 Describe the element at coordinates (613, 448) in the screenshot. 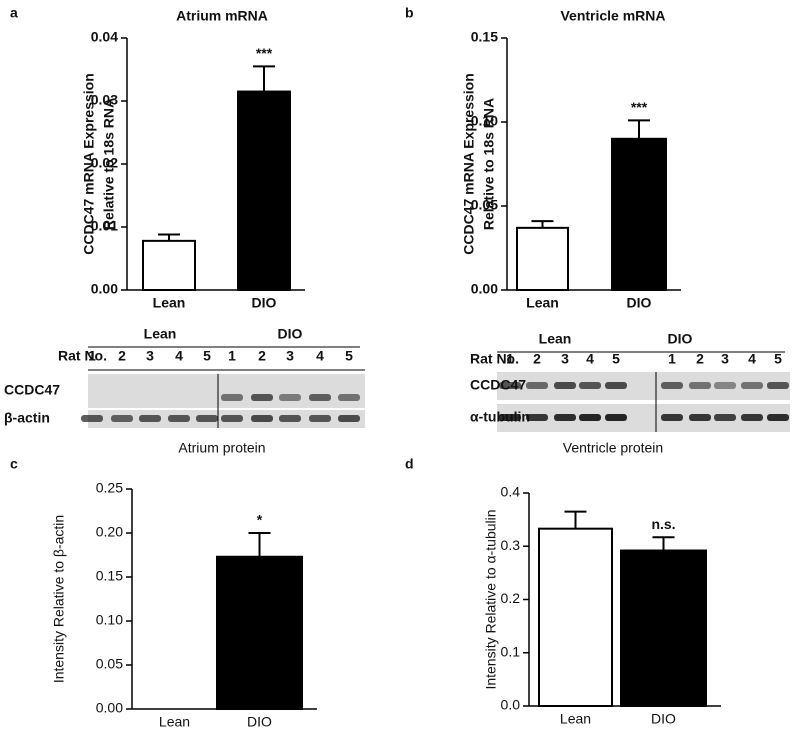

I see `chart-title: Ventricle protein` at that location.